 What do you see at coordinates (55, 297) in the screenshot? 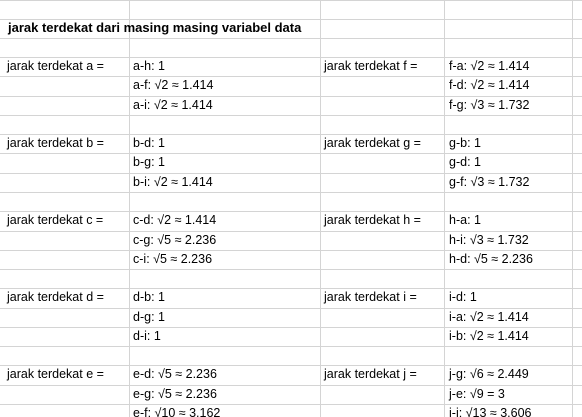
I see `label-cell-d: jarak terdekat d =` at bounding box center [55, 297].